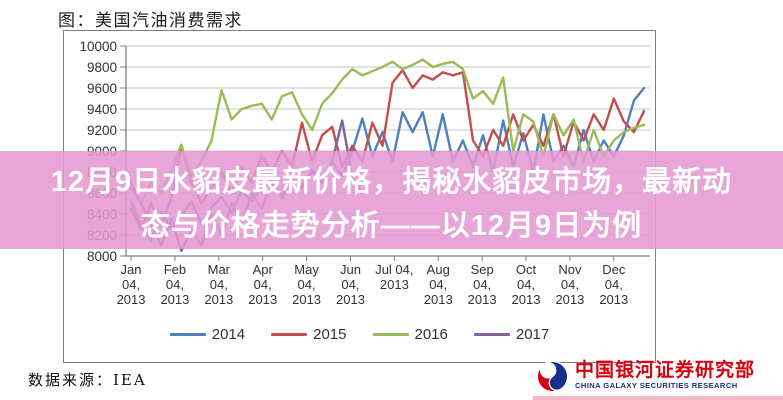  Describe the element at coordinates (306, 284) in the screenshot. I see `x-tick-label: May 04, 2013` at that location.